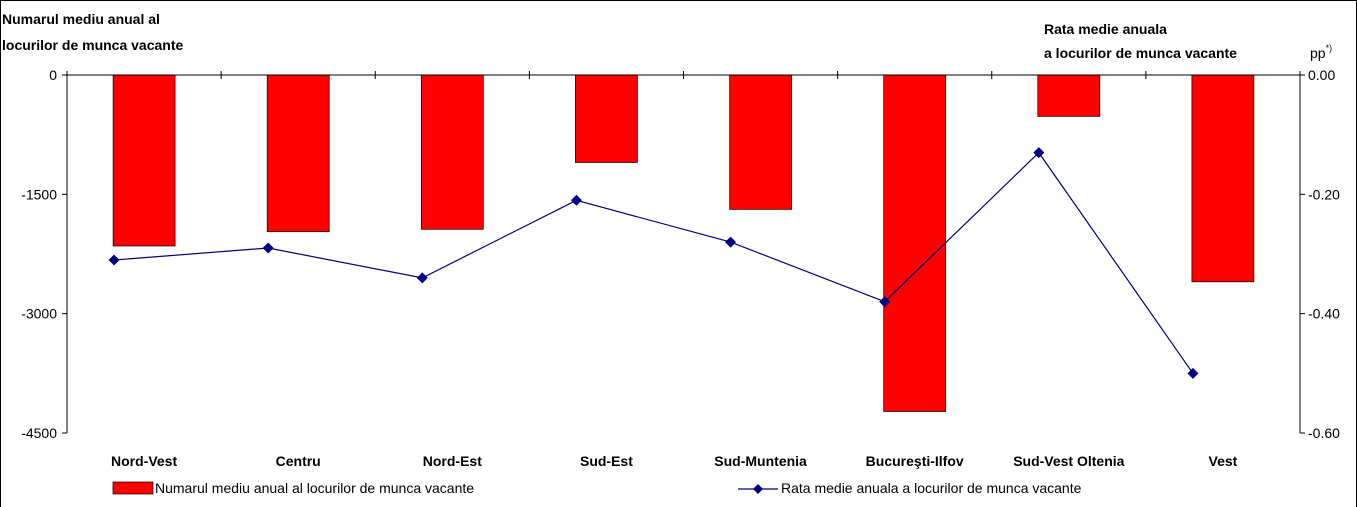 The image size is (1357, 507). Describe the element at coordinates (1140, 53) in the screenshot. I see `right-axis-title-line2: a locurilor de munca vacante` at that location.